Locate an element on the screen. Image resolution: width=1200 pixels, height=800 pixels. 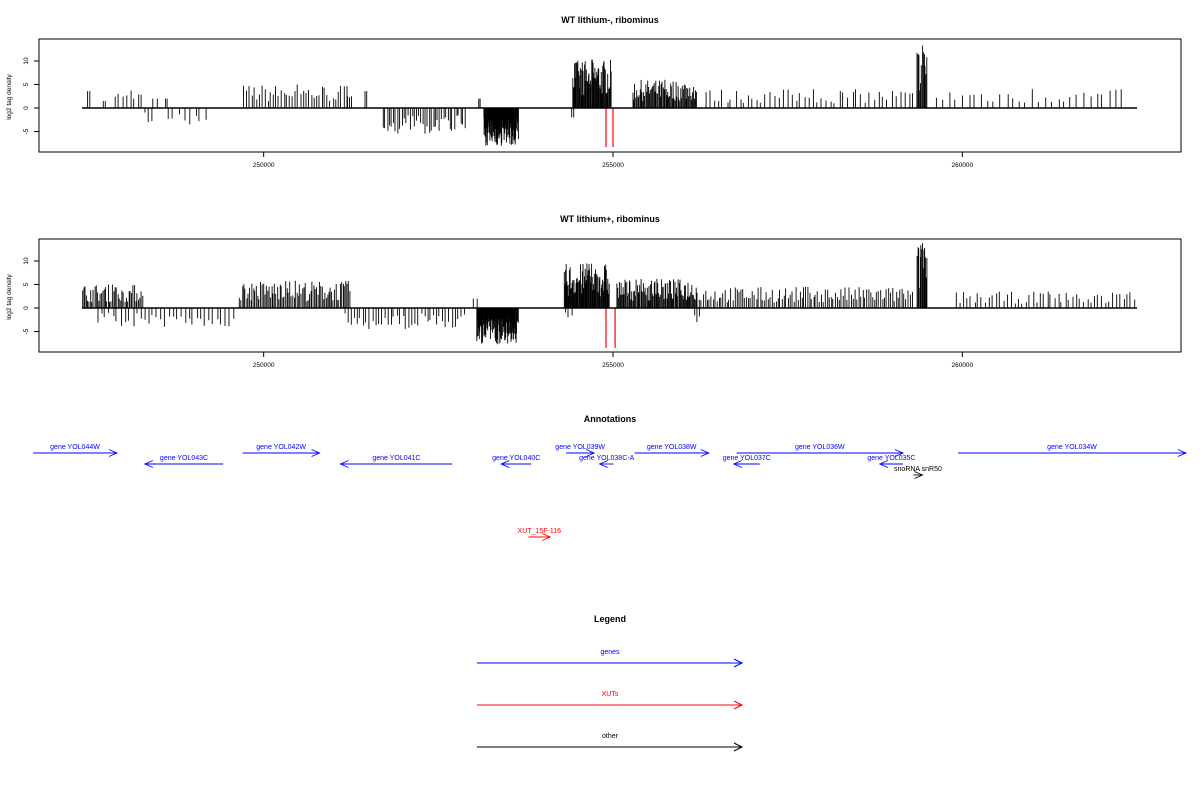
annotation-feature: gene YOL036W is located at coordinates (820, 450).